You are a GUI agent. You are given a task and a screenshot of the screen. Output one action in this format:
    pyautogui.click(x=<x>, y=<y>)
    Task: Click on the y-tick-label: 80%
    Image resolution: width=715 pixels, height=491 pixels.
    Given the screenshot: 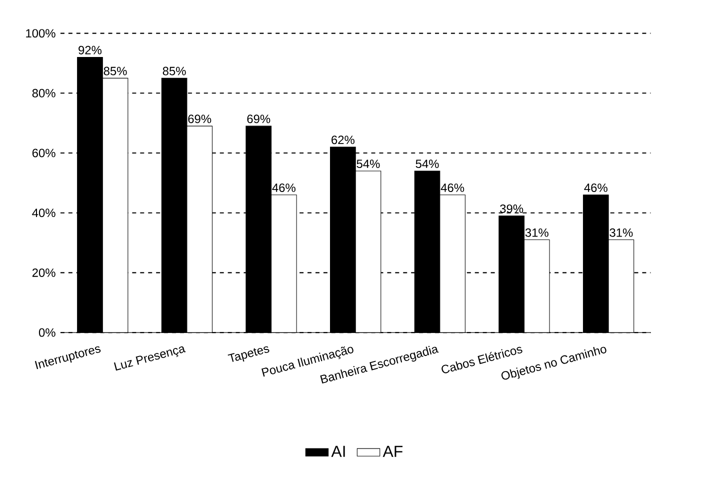 What is the action you would take?
    pyautogui.click(x=44, y=93)
    